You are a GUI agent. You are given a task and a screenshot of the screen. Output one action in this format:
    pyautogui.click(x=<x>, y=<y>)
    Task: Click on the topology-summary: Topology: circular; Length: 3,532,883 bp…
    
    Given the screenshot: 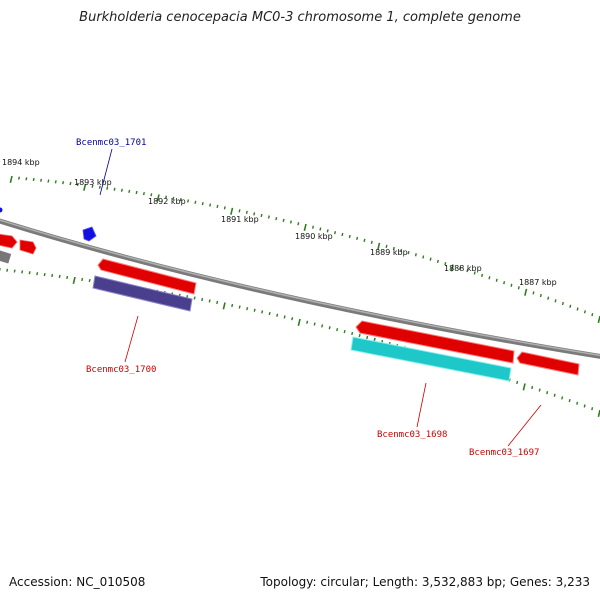 What is the action you would take?
    pyautogui.click(x=425, y=582)
    